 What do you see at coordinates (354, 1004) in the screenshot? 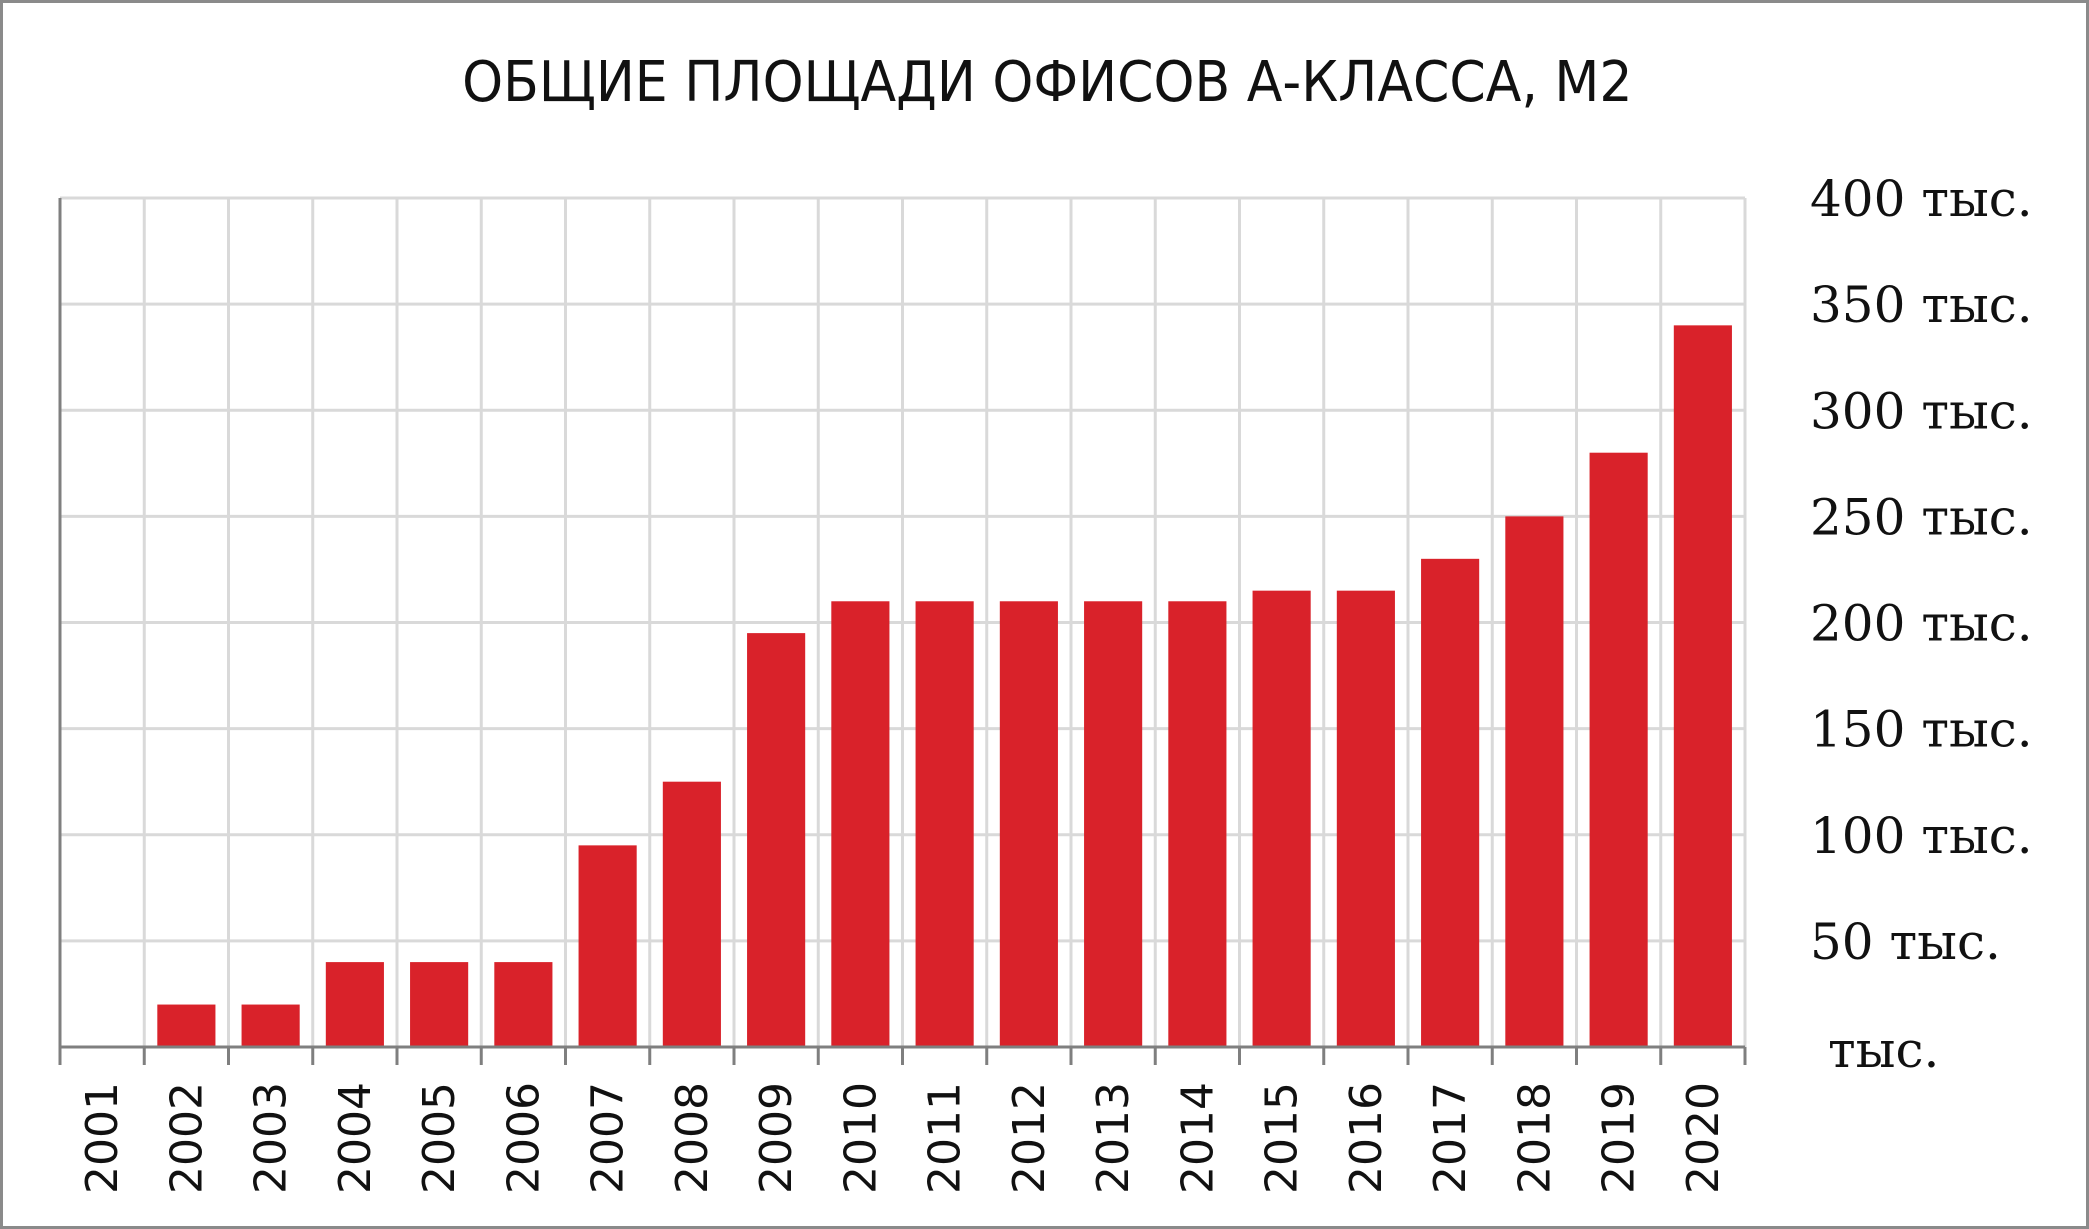
I see `bar-2004` at bounding box center [354, 1004].